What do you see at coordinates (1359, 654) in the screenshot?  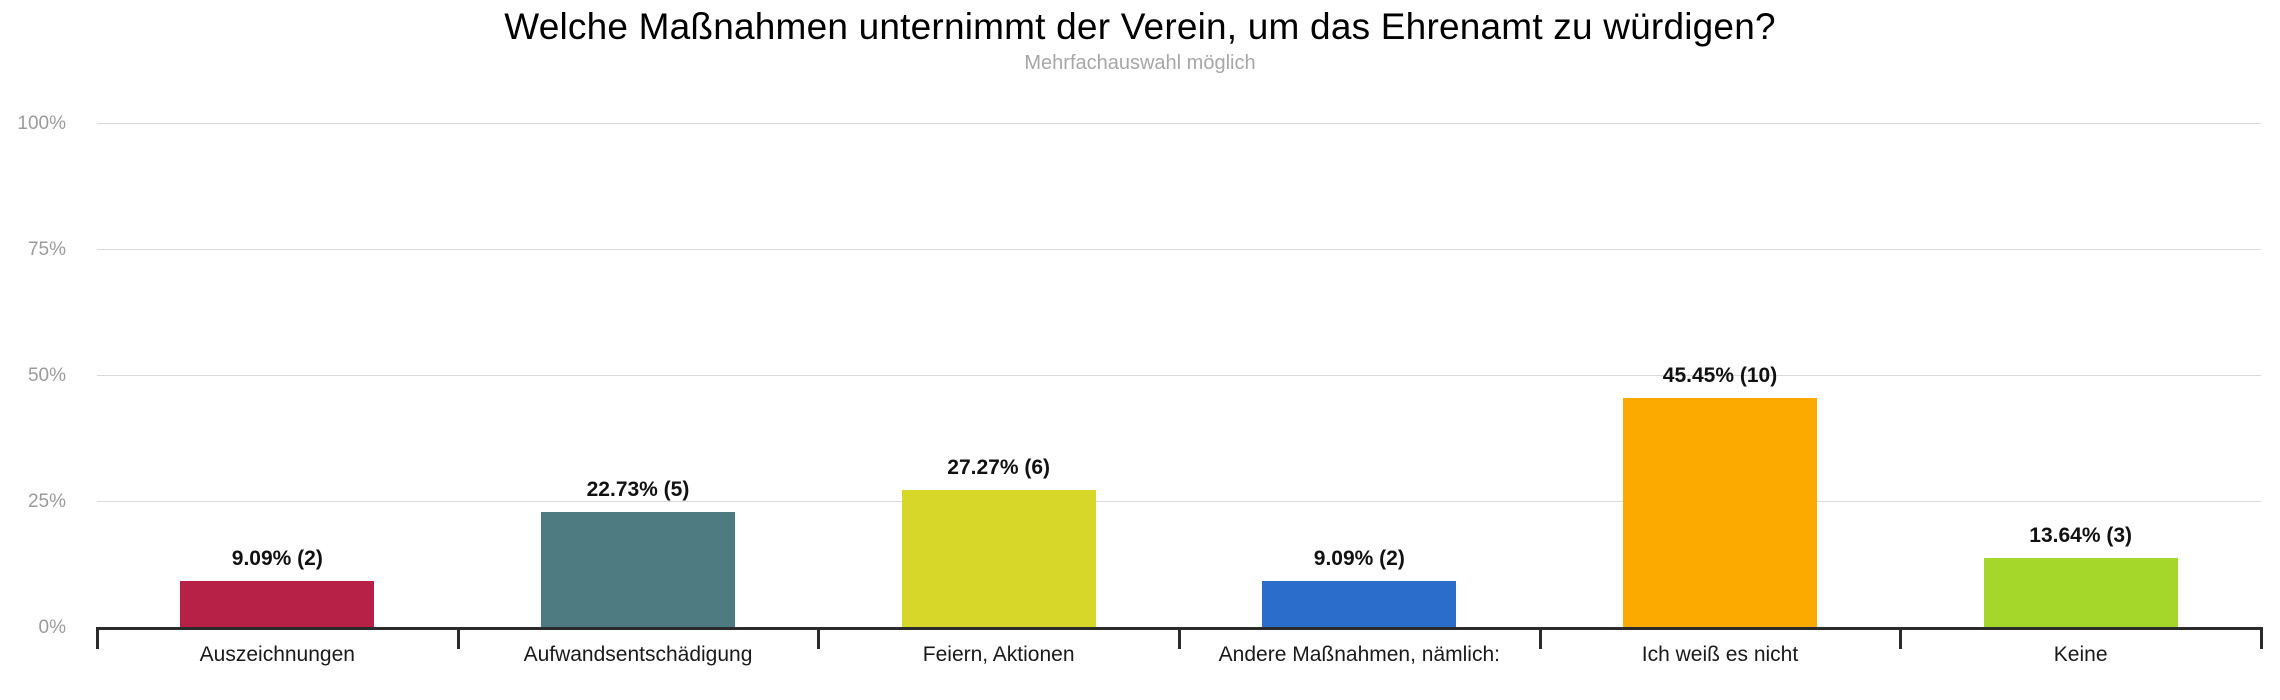 I see `category-label: Andere Maßnahmen, nämlich:` at bounding box center [1359, 654].